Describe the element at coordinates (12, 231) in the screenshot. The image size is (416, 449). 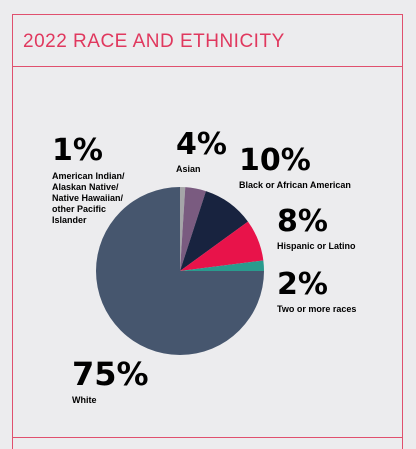
I see `frame-left-border` at that location.